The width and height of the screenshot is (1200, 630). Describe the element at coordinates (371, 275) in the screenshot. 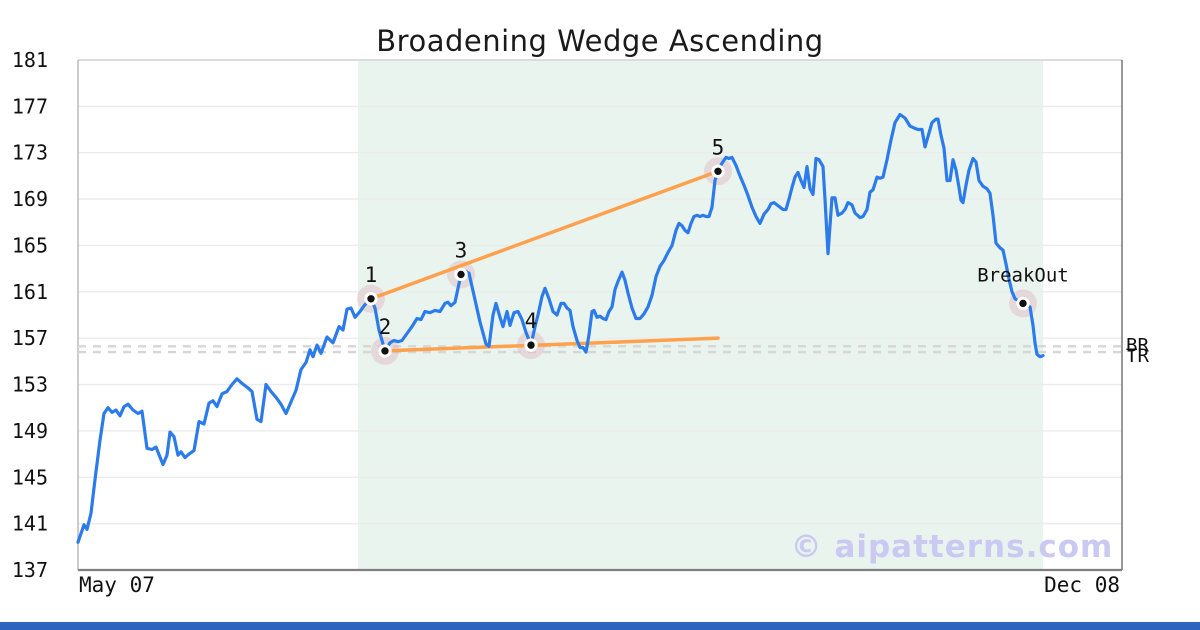

I see `point-label-1: 1` at that location.